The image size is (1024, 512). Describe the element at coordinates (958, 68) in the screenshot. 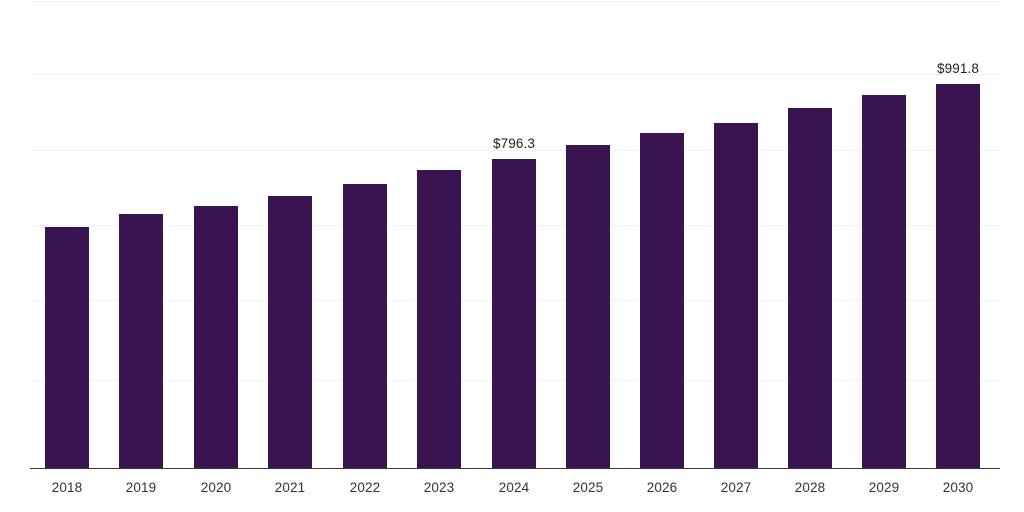

I see `bar-value-label-2030: $991.8` at that location.